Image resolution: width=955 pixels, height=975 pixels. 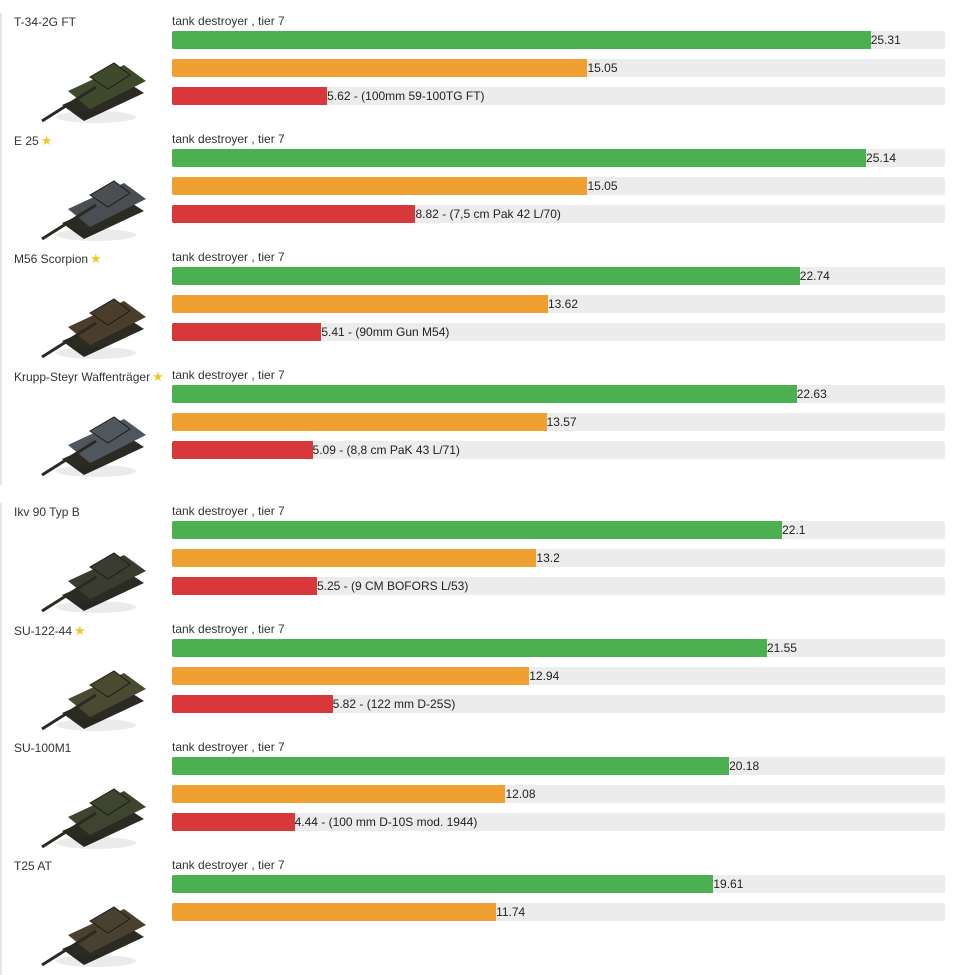 I want to click on bar-track: 22.74, so click(x=558, y=276).